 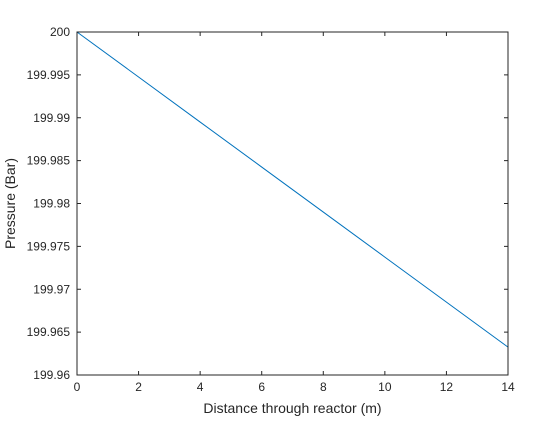 I want to click on y-tick-label: 200, so click(x=60, y=32).